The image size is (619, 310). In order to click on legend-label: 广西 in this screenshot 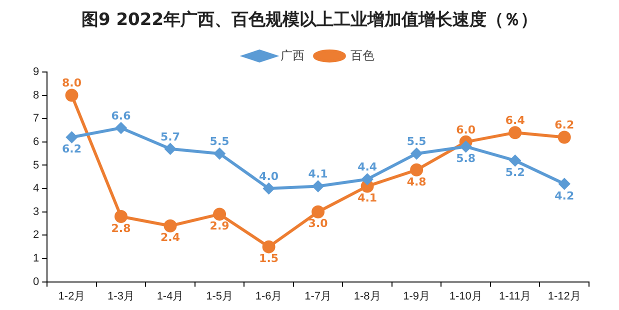, I will do `click(292, 55)`.